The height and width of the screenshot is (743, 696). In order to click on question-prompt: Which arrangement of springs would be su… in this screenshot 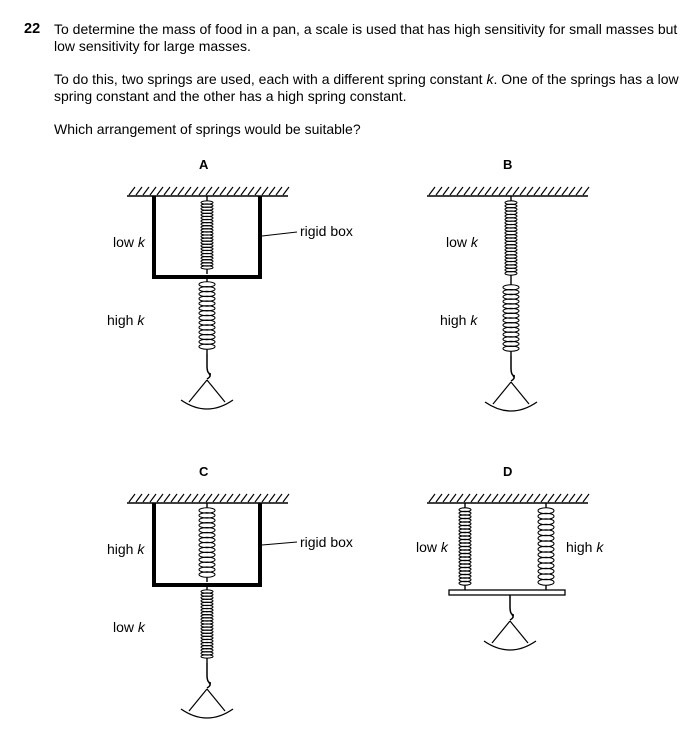, I will do `click(207, 129)`.